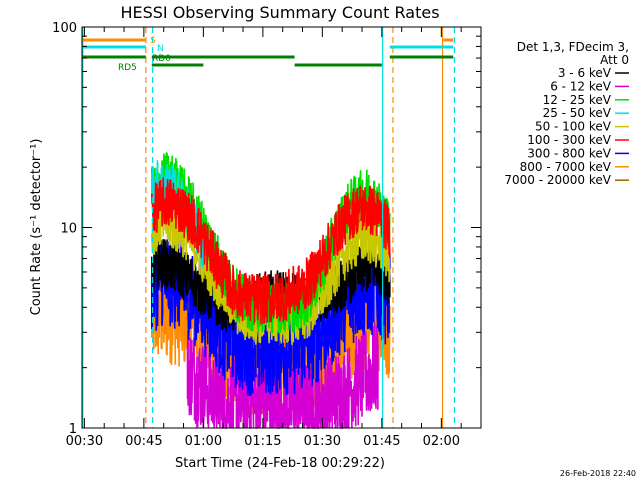  Describe the element at coordinates (581, 86) in the screenshot. I see `legend-entry-label: 6 - 12 keV` at that location.